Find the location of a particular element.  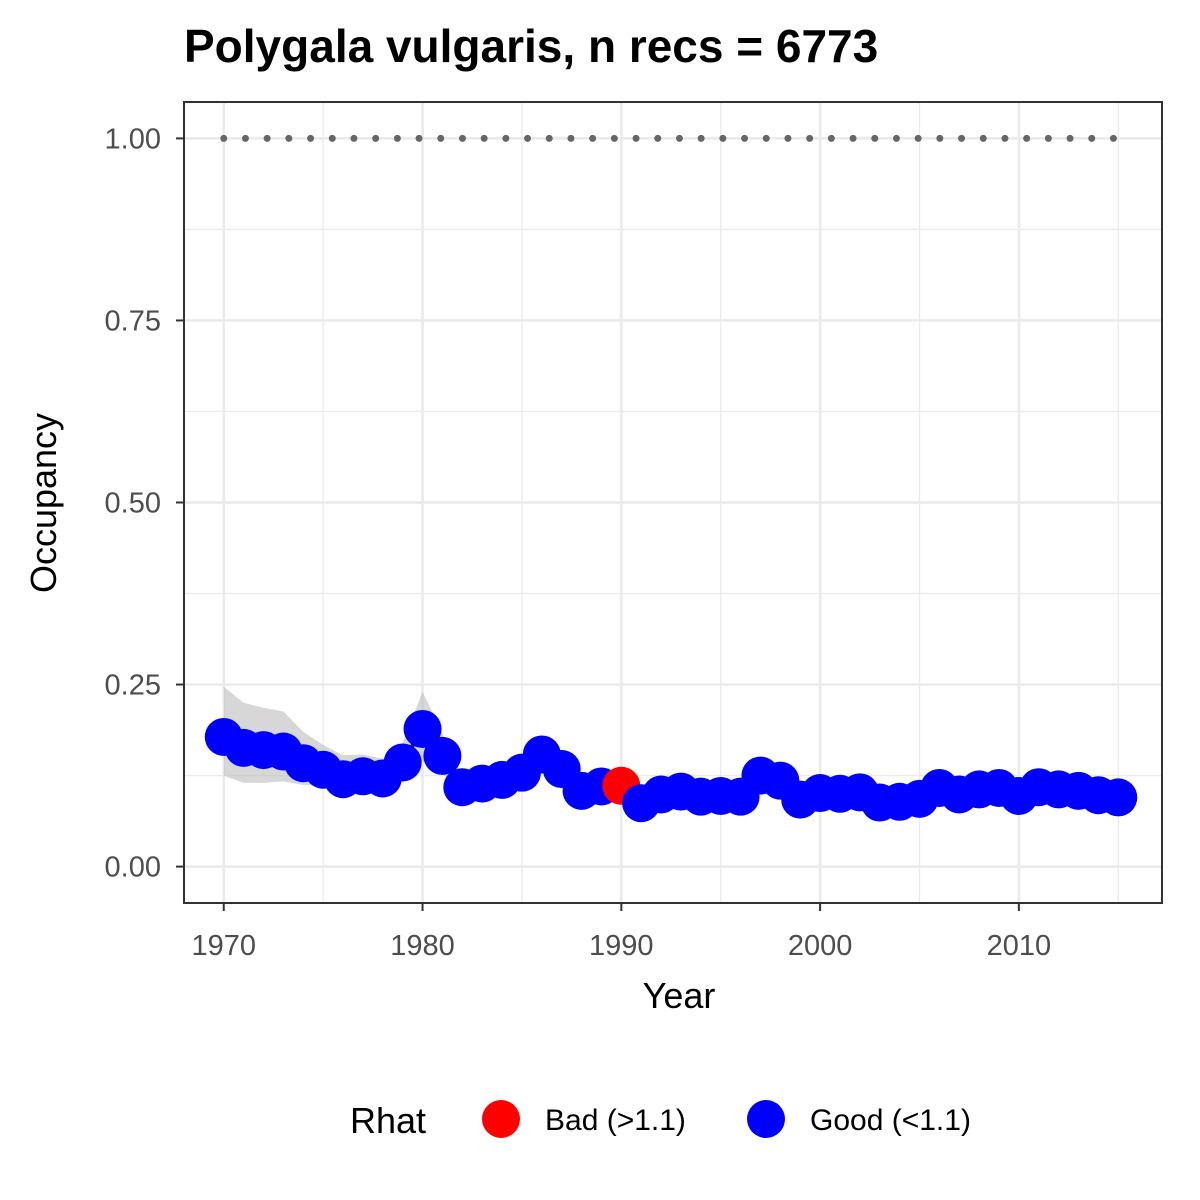

y-axis: 0.00 0.25 0.50 0.75 1.00 is located at coordinates (144, 503).